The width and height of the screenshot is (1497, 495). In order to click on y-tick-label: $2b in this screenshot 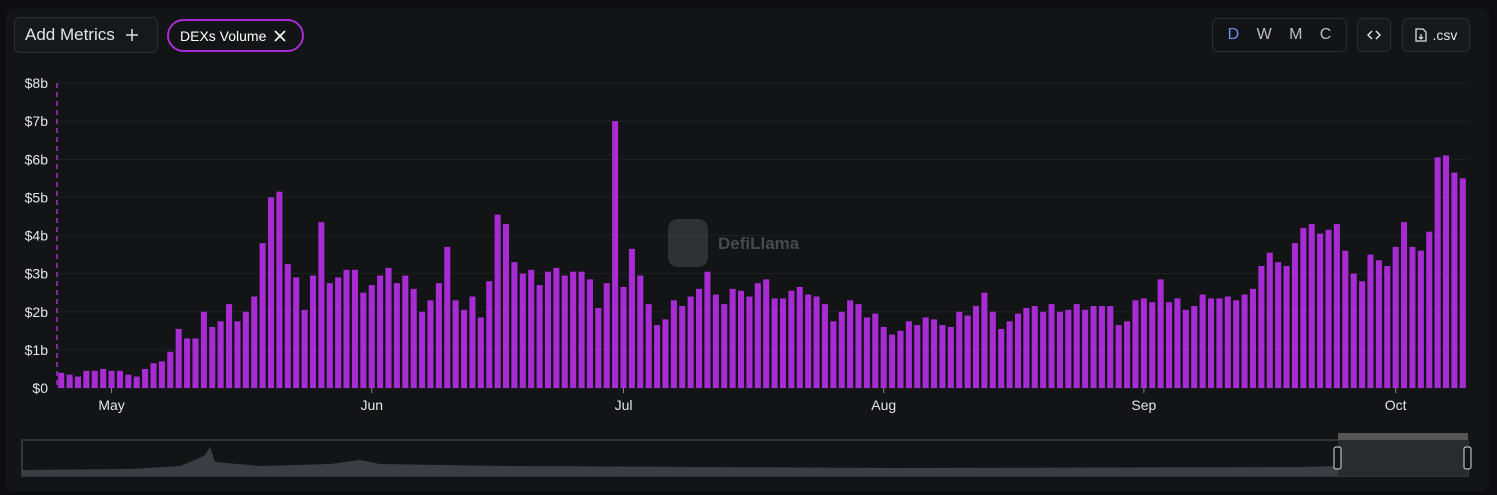, I will do `click(37, 312)`.